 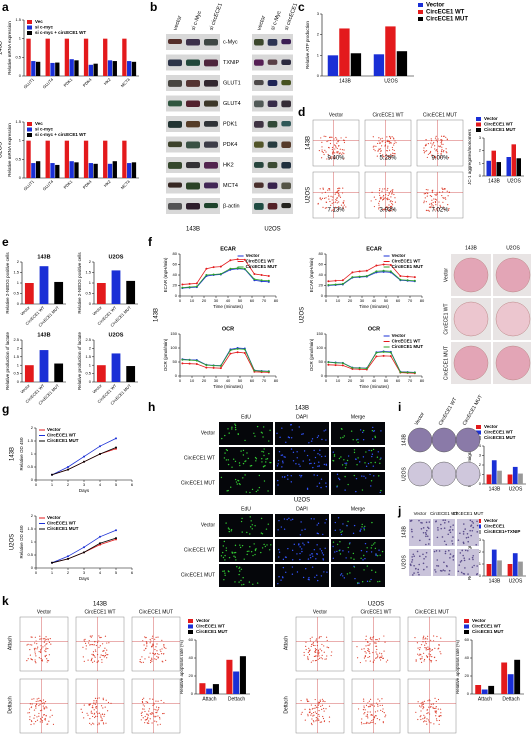 I want to click on legend-swatch, so click(x=478, y=124).